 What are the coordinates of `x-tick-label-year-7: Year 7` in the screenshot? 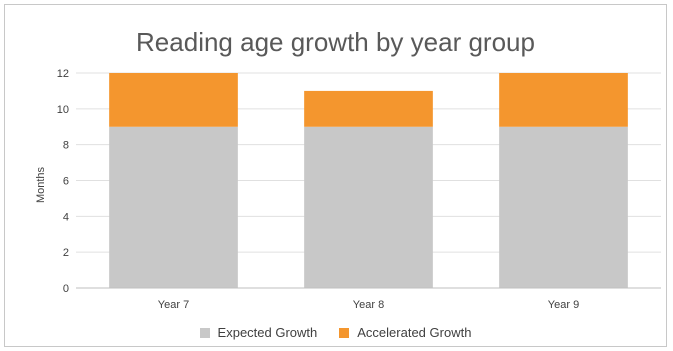 It's located at (173, 305).